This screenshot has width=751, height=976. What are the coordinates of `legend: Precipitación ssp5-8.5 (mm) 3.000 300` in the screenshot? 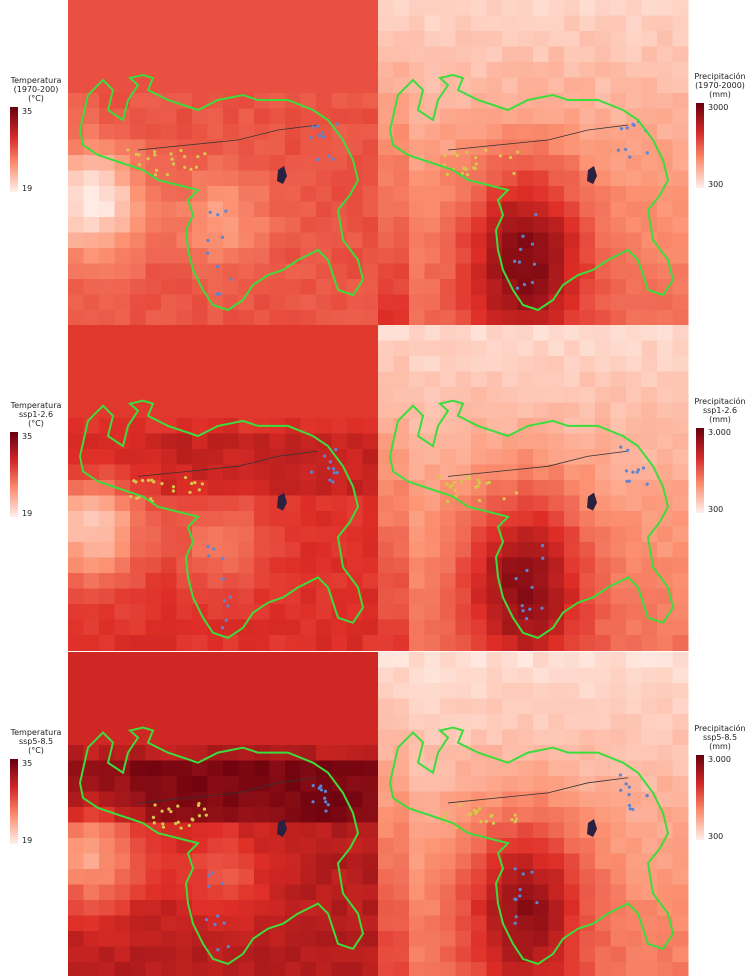 It's located at (720, 782).